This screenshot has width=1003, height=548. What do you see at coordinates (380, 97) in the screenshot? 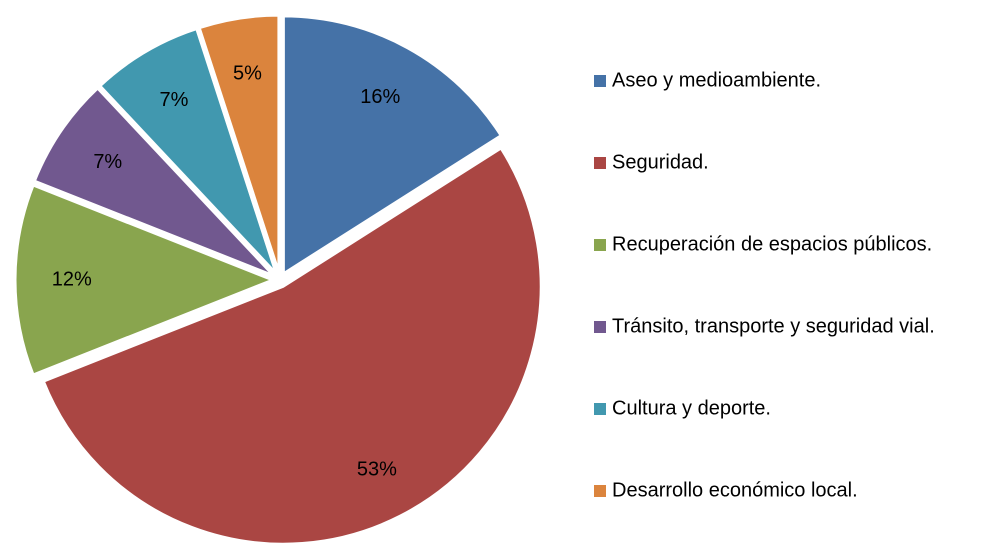
I see `data-label: 16%` at bounding box center [380, 97].